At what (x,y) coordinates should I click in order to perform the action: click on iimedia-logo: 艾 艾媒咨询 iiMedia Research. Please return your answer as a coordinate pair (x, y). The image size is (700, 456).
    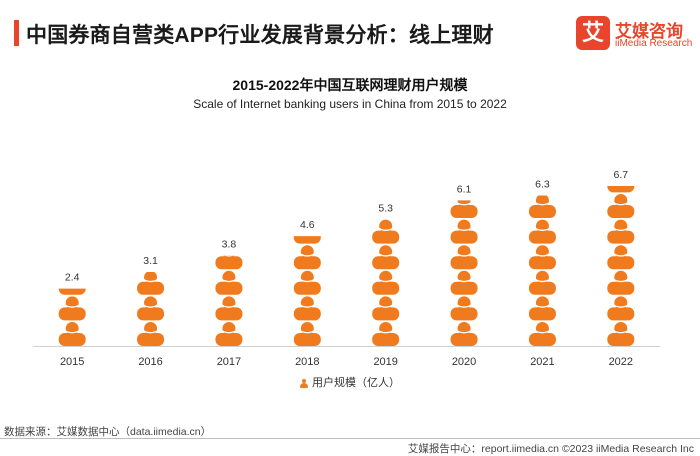
    Looking at the image, I should click on (635, 34).